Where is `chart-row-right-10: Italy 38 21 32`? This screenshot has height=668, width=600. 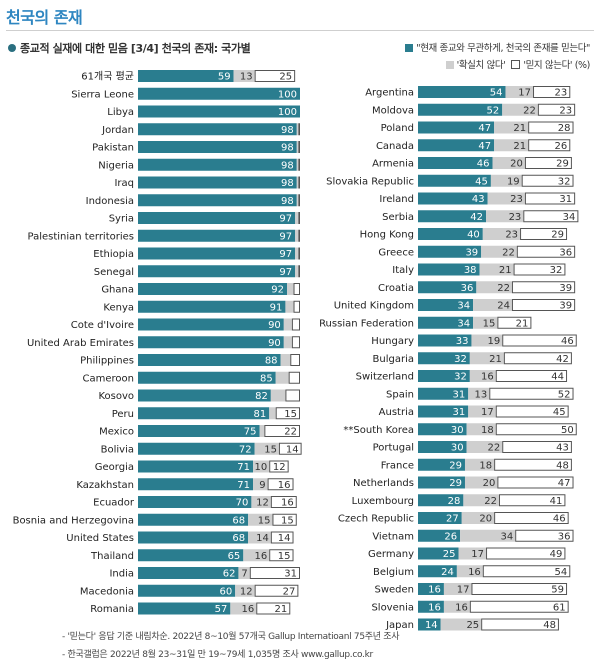 chart-row-right-10: Italy 38 21 32 is located at coordinates (479, 269).